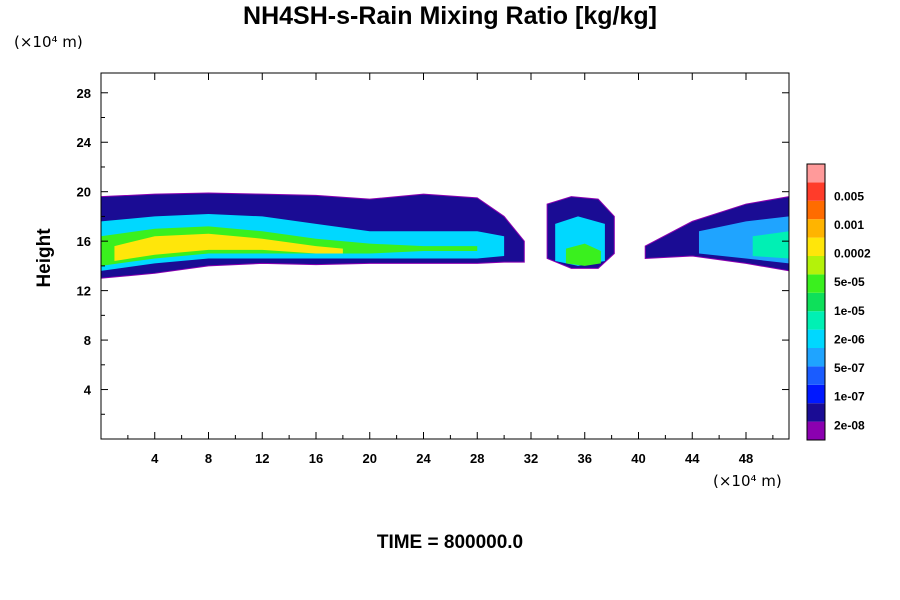 Image resolution: width=900 pixels, height=600 pixels. I want to click on colorbar-frame, so click(816, 302).